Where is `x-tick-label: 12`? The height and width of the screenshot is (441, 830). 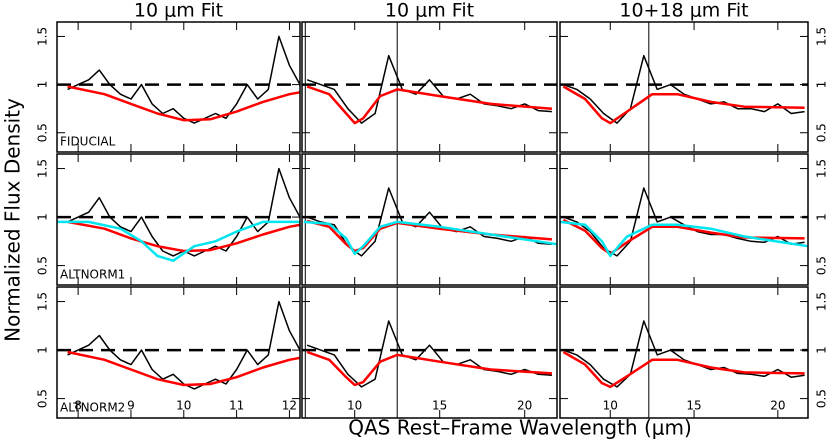 x-tick-label: 12 is located at coordinates (289, 406).